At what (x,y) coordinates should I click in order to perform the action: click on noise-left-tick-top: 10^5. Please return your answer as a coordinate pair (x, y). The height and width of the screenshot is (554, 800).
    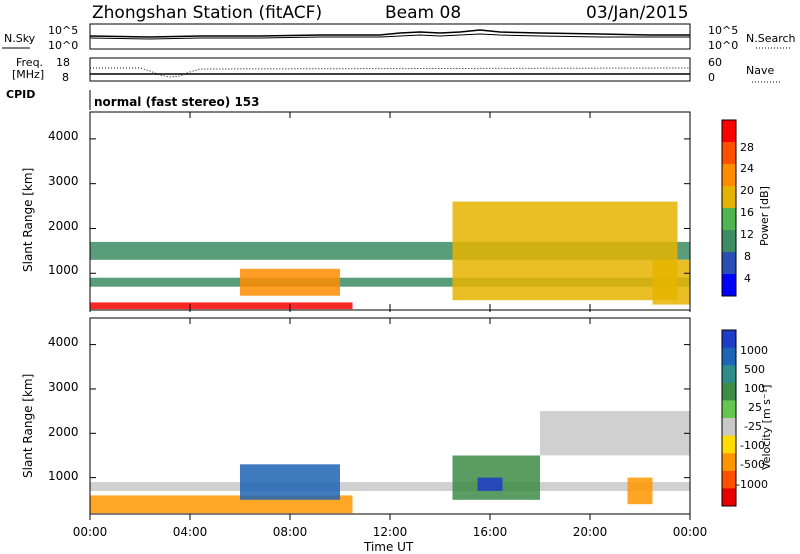
    Looking at the image, I should click on (63, 30).